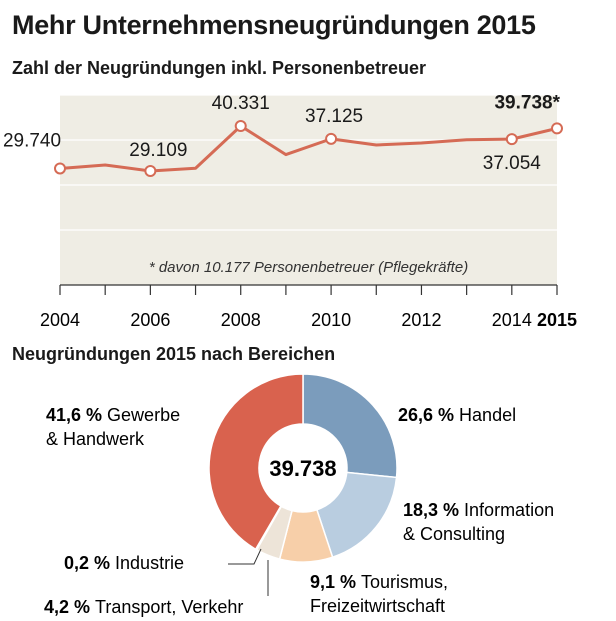  I want to click on x-tick-label: 2006, so click(150, 320).